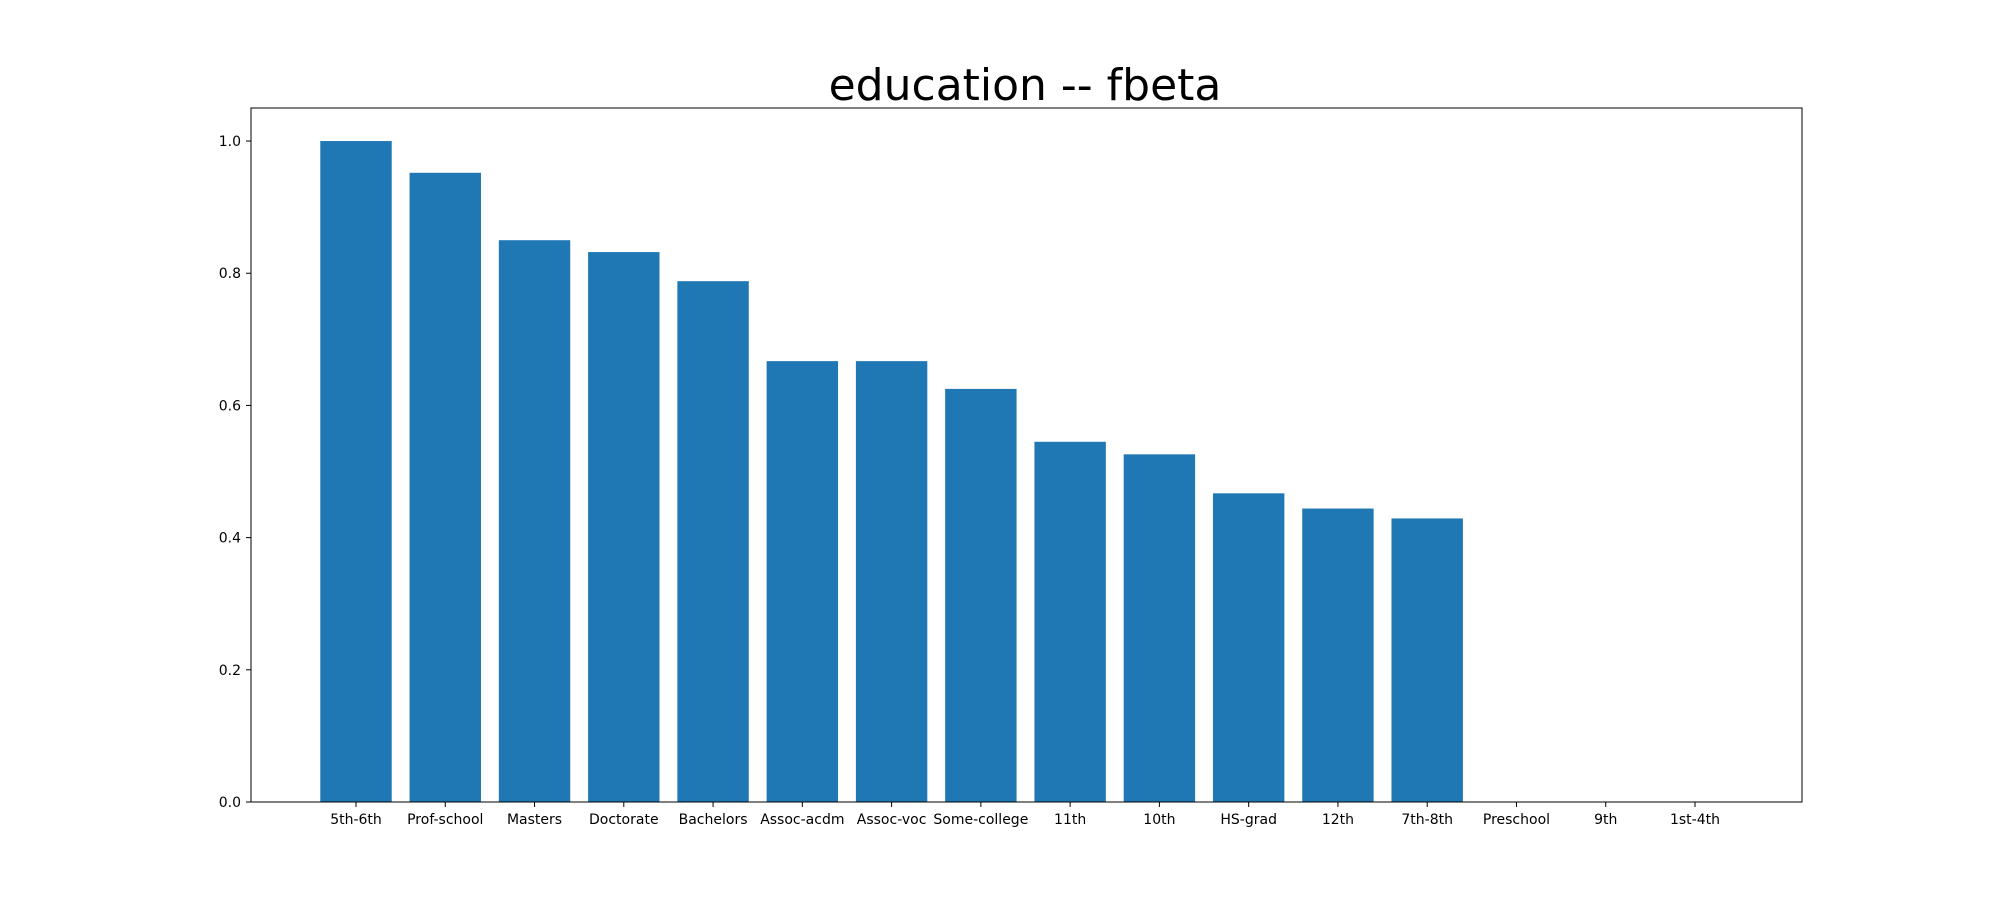 The height and width of the screenshot is (900, 2000). I want to click on x-tick-label: Masters, so click(534, 820).